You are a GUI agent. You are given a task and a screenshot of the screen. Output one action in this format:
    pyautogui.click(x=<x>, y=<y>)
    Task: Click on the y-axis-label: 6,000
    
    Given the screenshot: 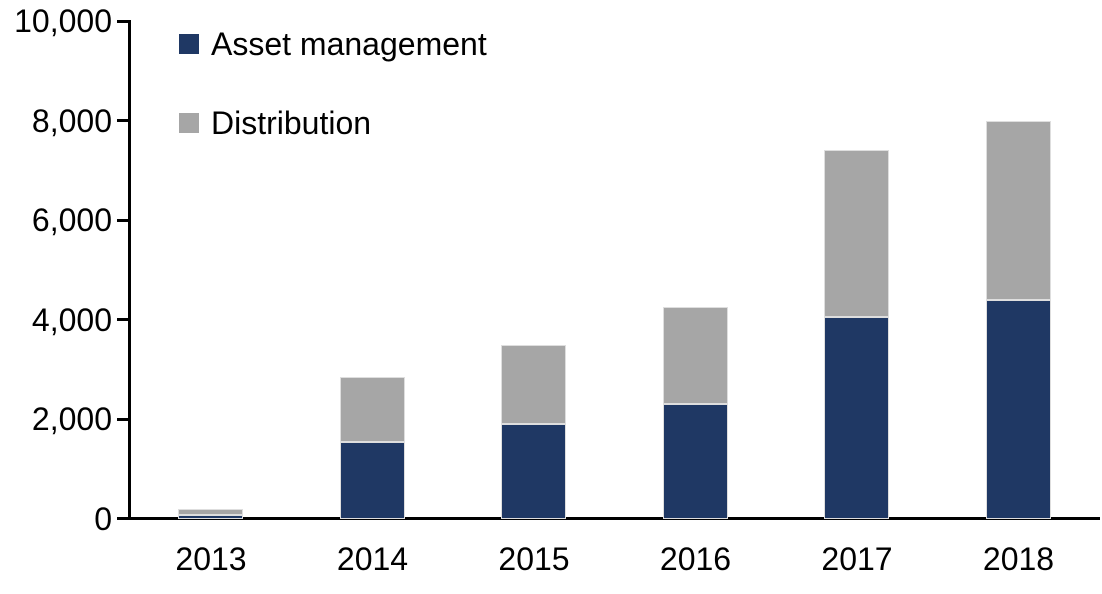 What is the action you would take?
    pyautogui.click(x=71, y=220)
    